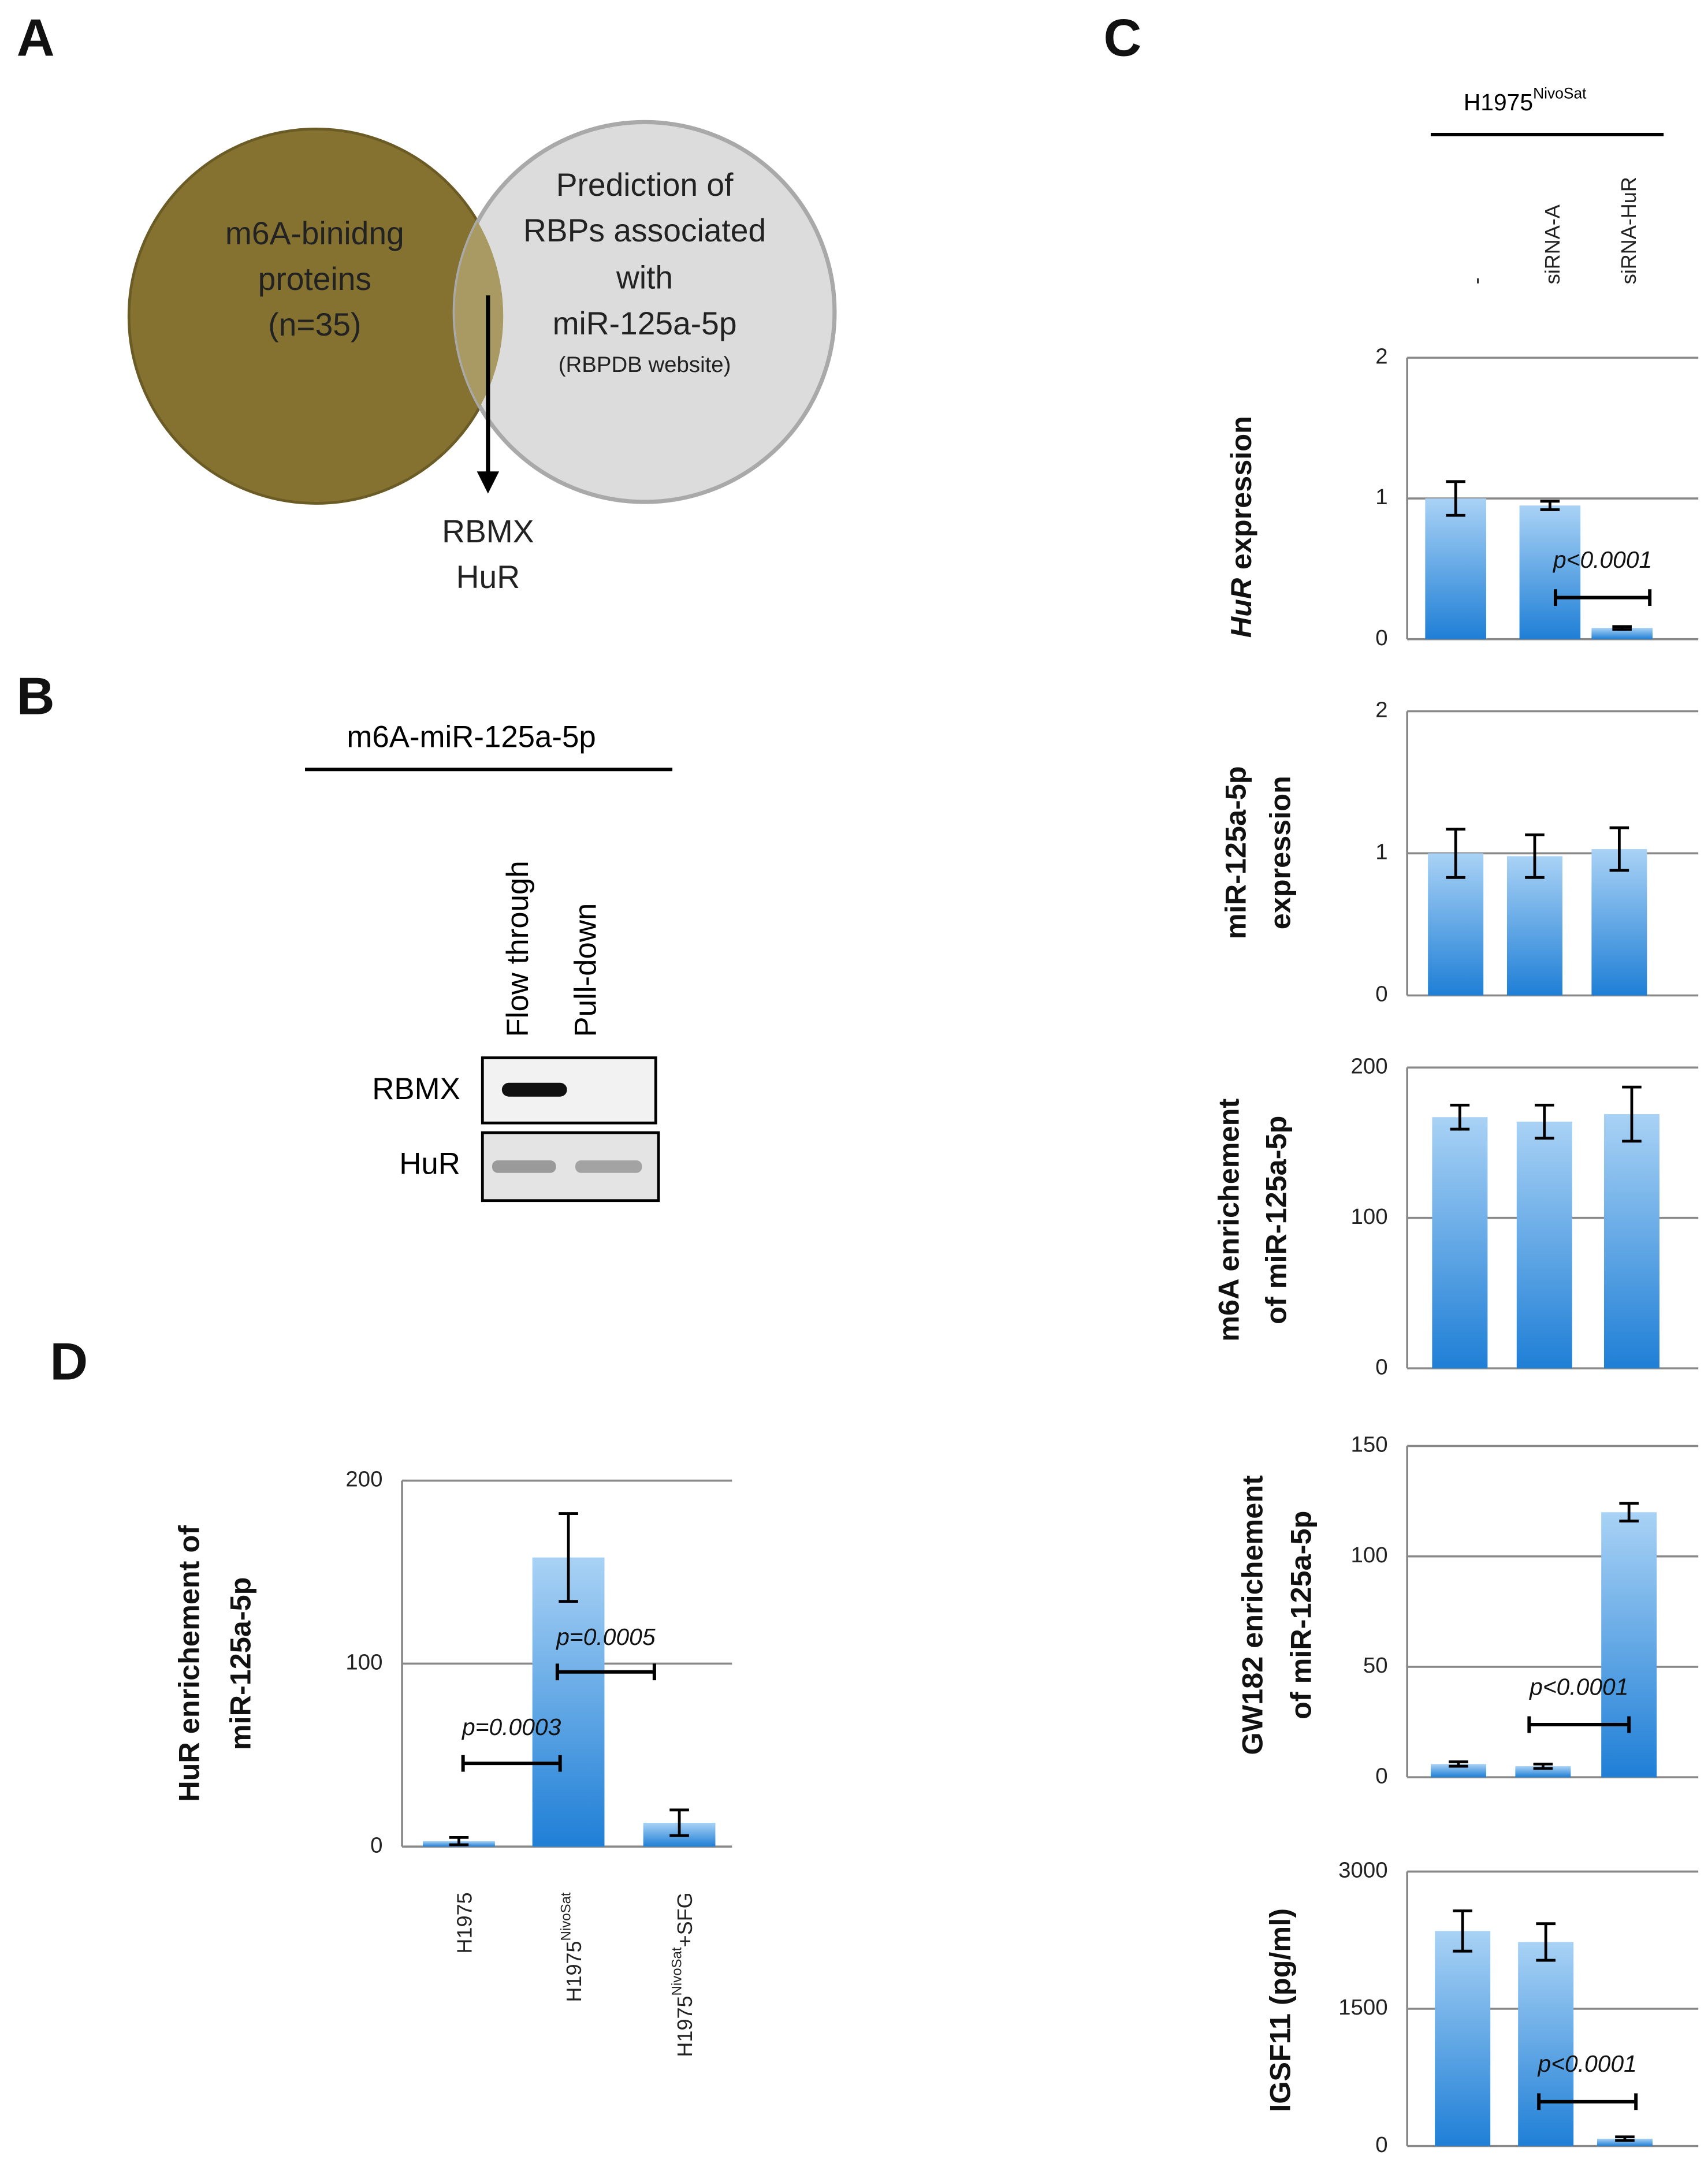 Image resolution: width=1708 pixels, height=2178 pixels. I want to click on venn-text: m6A-binidng, so click(314, 233).